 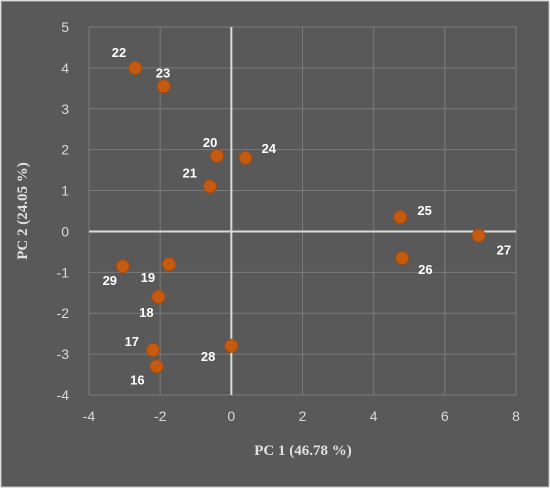 I want to click on y-tick-label: 5, so click(x=65, y=27).